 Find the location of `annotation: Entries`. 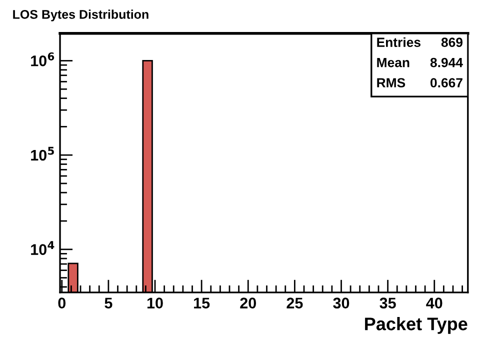

annotation: Entries is located at coordinates (398, 42).